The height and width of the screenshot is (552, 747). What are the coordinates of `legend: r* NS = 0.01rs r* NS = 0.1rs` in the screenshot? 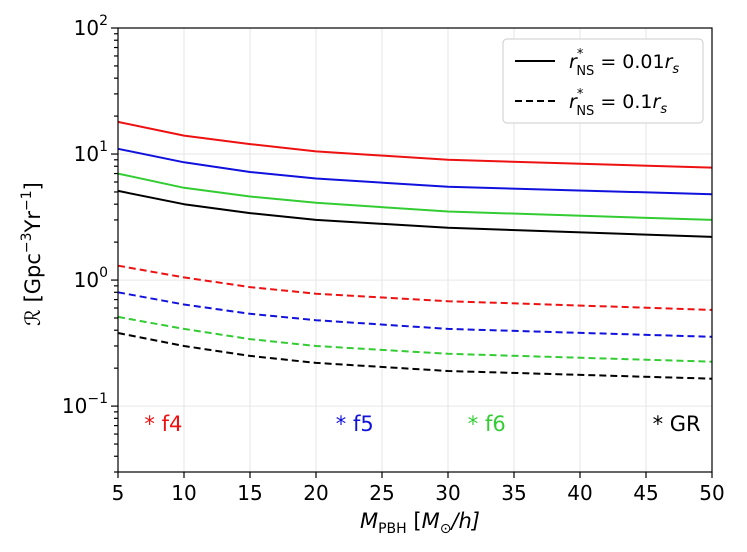 It's located at (603, 81).